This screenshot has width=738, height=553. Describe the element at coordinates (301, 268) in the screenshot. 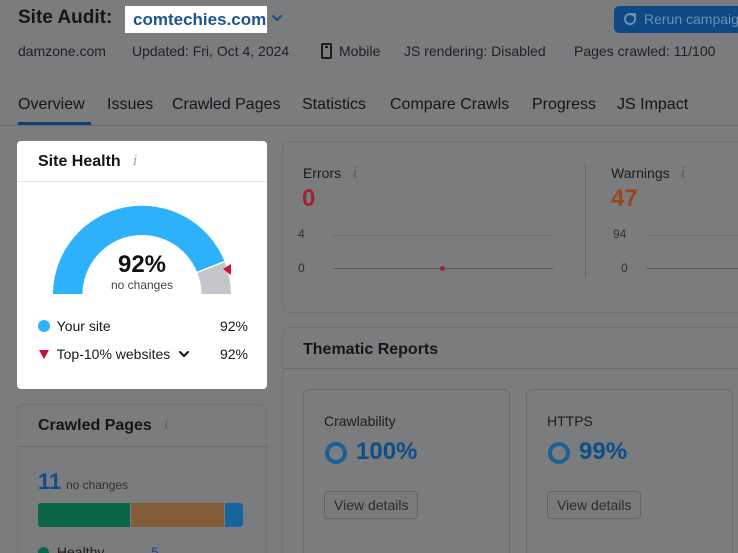

I see `errors-axis-min: 0` at that location.